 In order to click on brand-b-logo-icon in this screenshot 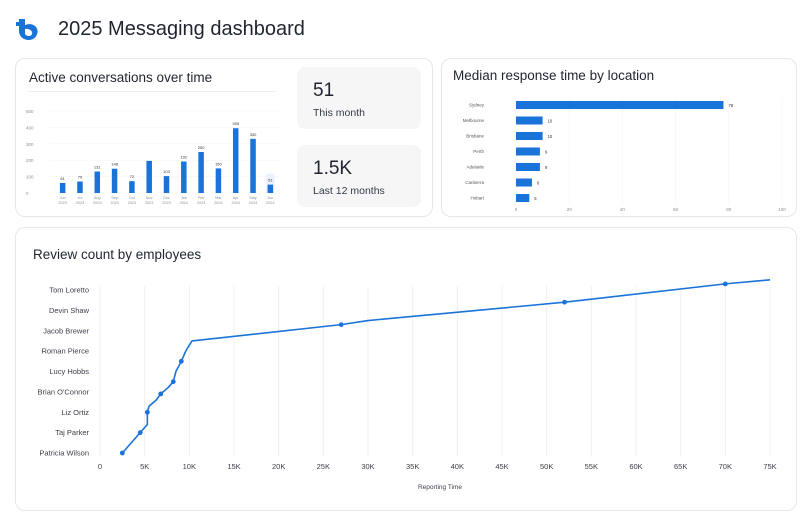, I will do `click(28, 29)`.